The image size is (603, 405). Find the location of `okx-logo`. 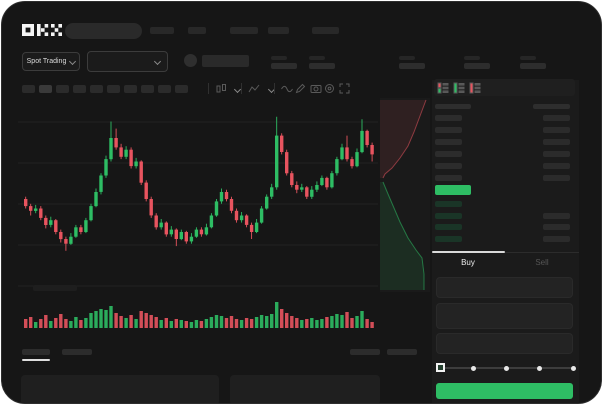

okx-logo is located at coordinates (42, 30).